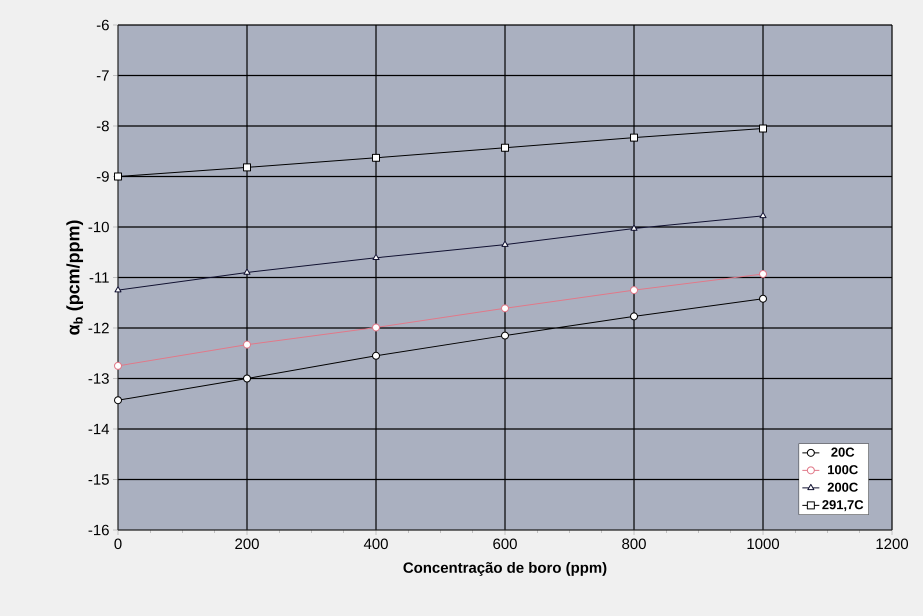  What do you see at coordinates (102, 176) in the screenshot?
I see `y-tick-label: -9` at bounding box center [102, 176].